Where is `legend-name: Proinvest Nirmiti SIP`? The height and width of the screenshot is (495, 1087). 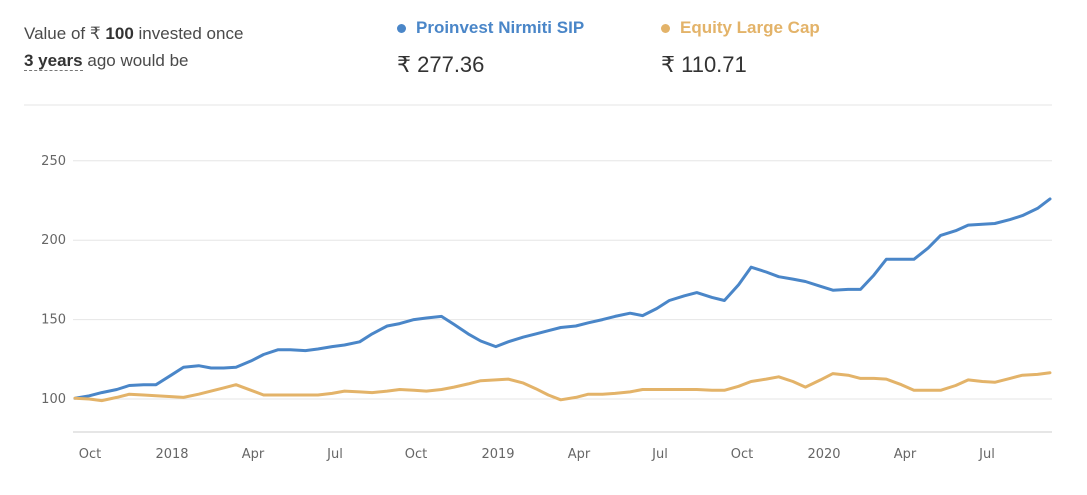 legend-name: Proinvest Nirmiti SIP is located at coordinates (500, 27).